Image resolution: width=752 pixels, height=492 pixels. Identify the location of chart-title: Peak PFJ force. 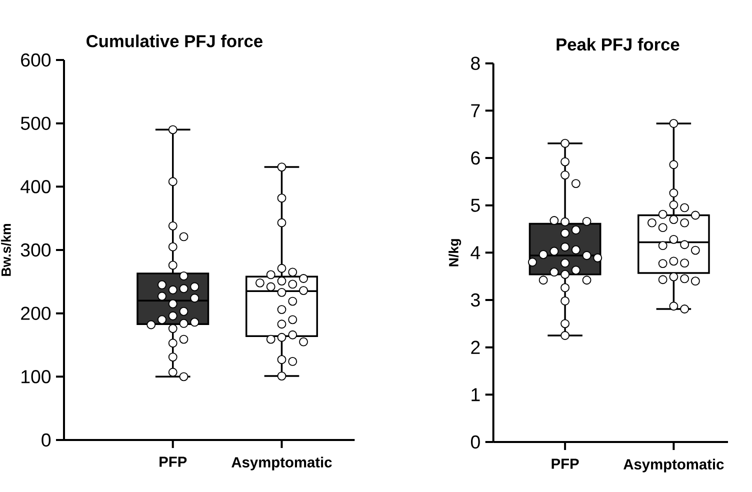
(618, 44).